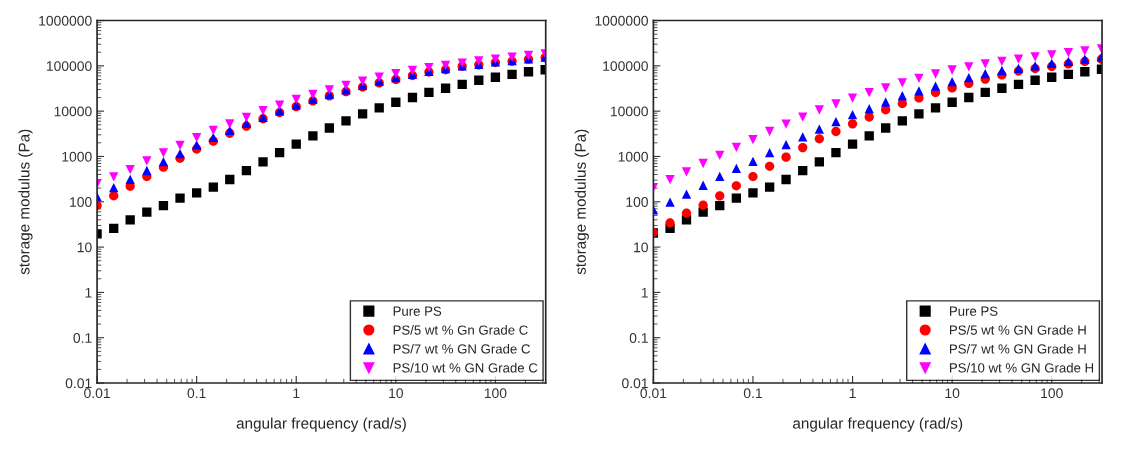 The height and width of the screenshot is (456, 1142). Describe the element at coordinates (97, 393) in the screenshot. I see `x-tick-label: 0.01` at that location.